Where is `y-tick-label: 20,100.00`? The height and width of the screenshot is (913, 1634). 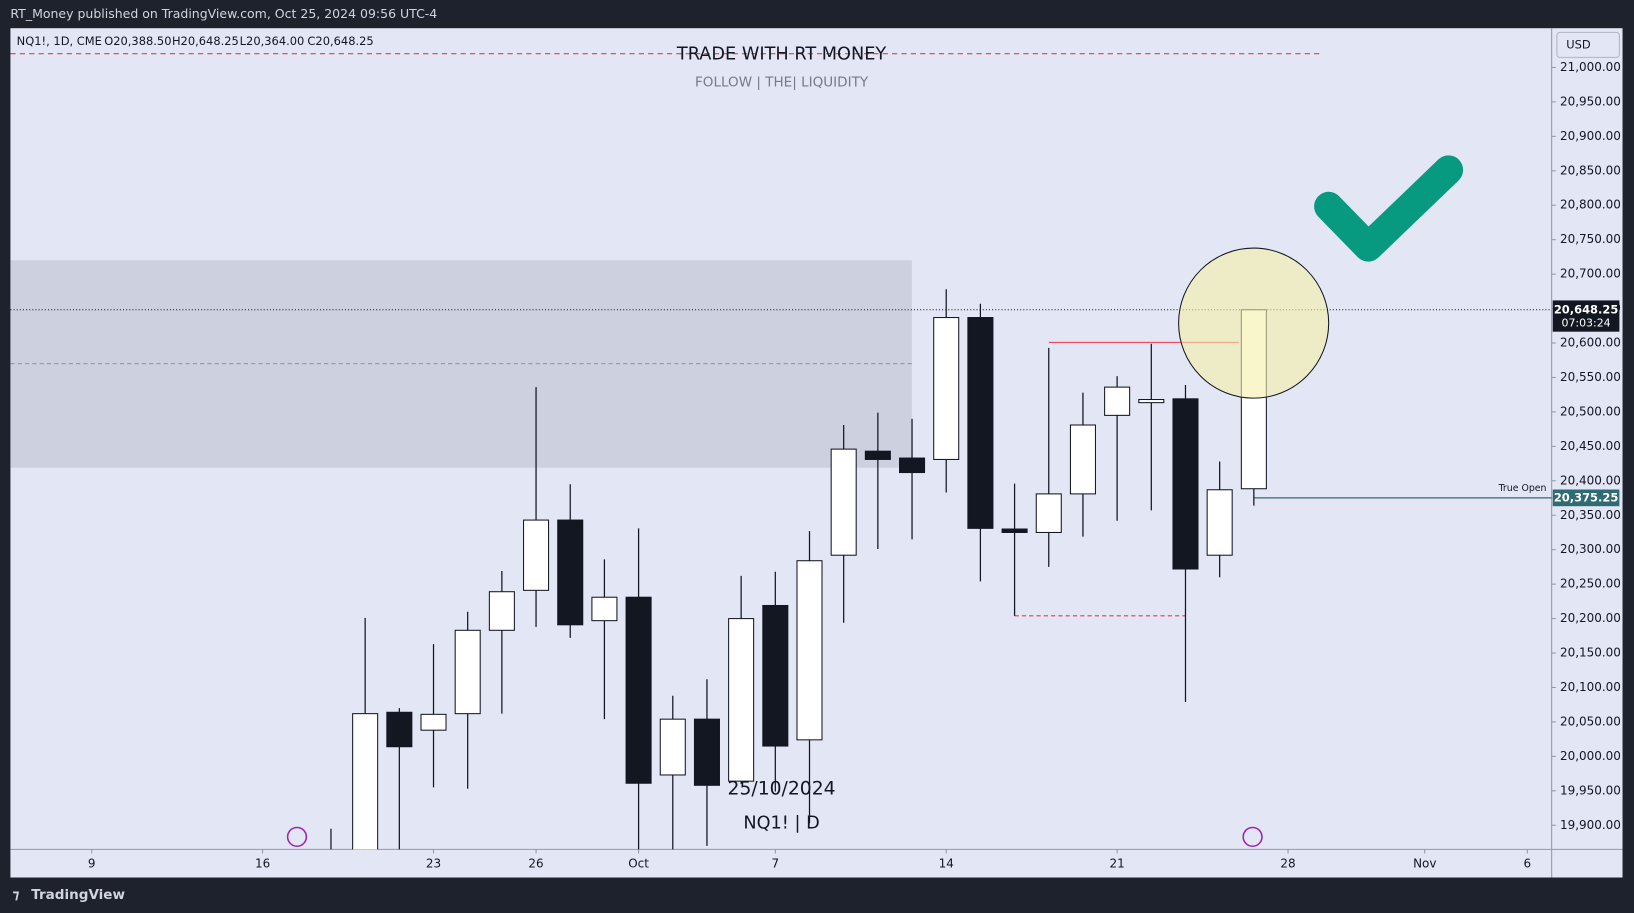
y-tick-label: 20,100.00 is located at coordinates (1590, 687).